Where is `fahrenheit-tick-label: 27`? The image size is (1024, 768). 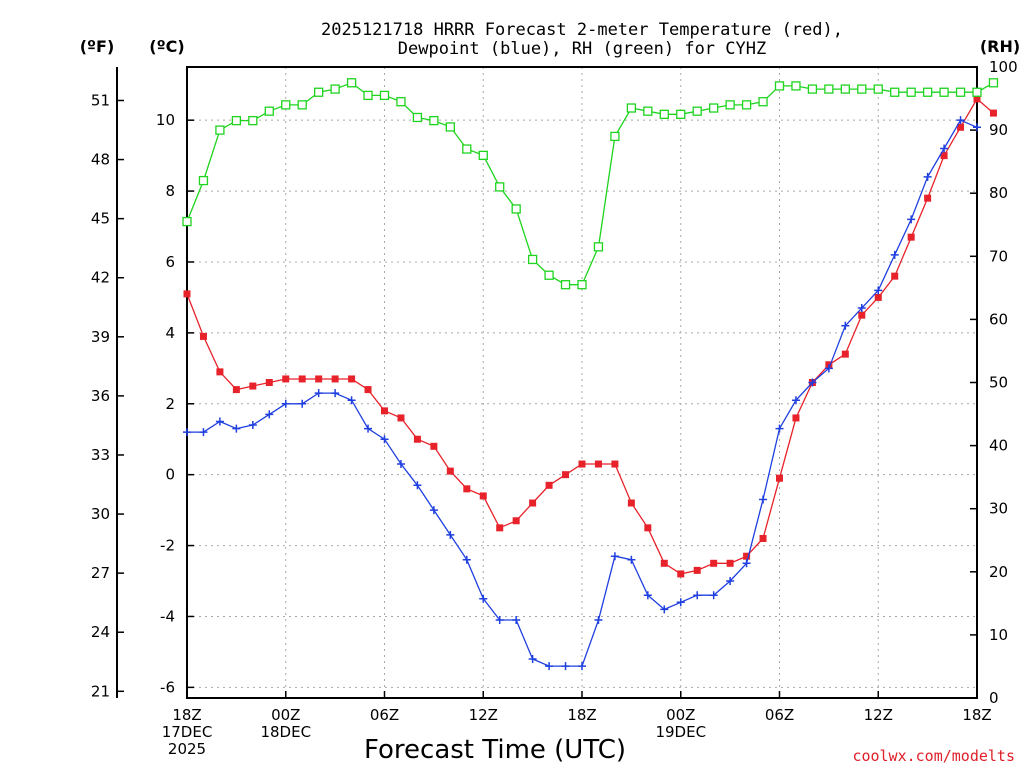 fahrenheit-tick-label: 27 is located at coordinates (100, 573).